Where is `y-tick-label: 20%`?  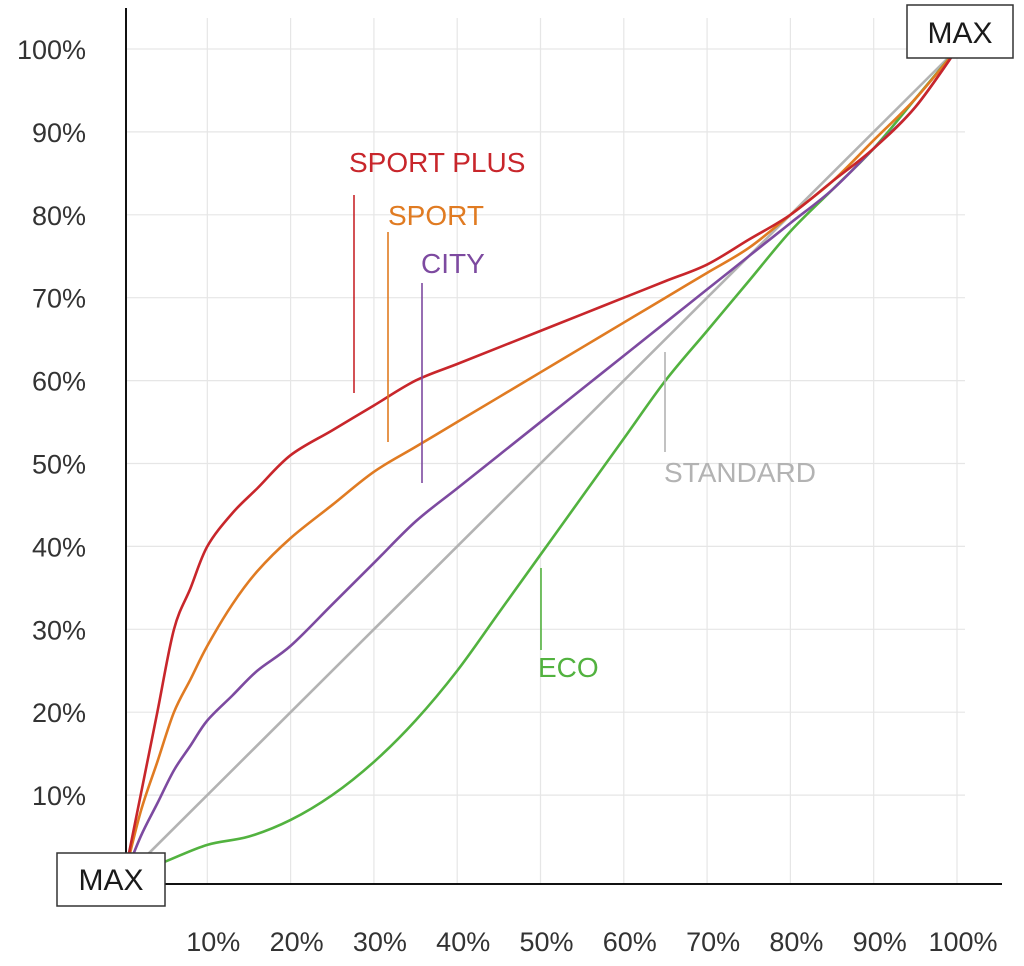 y-tick-label: 20% is located at coordinates (59, 713).